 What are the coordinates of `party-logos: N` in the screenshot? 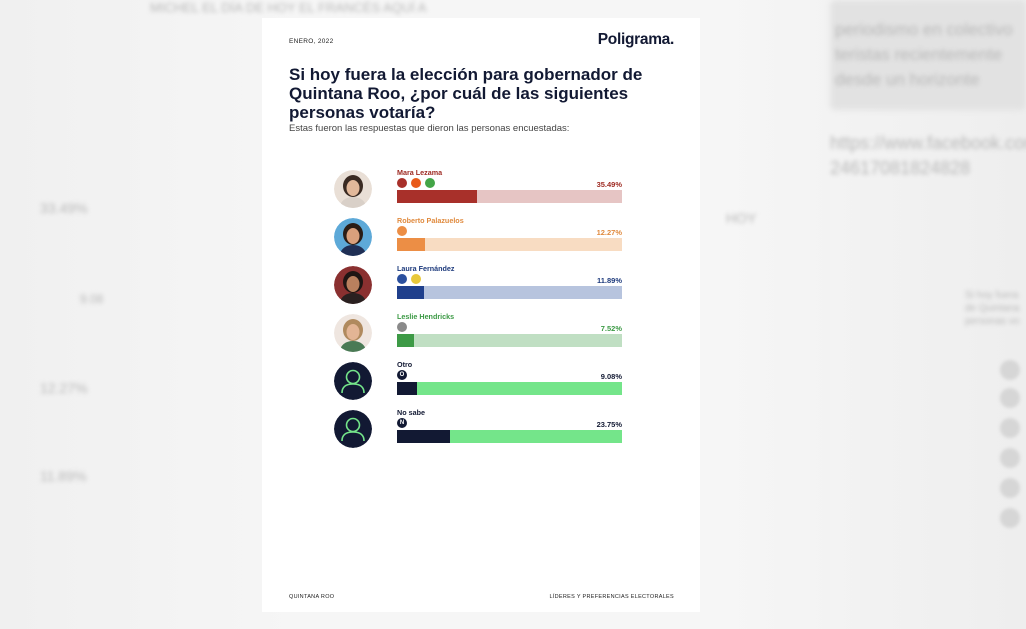 It's located at (402, 423).